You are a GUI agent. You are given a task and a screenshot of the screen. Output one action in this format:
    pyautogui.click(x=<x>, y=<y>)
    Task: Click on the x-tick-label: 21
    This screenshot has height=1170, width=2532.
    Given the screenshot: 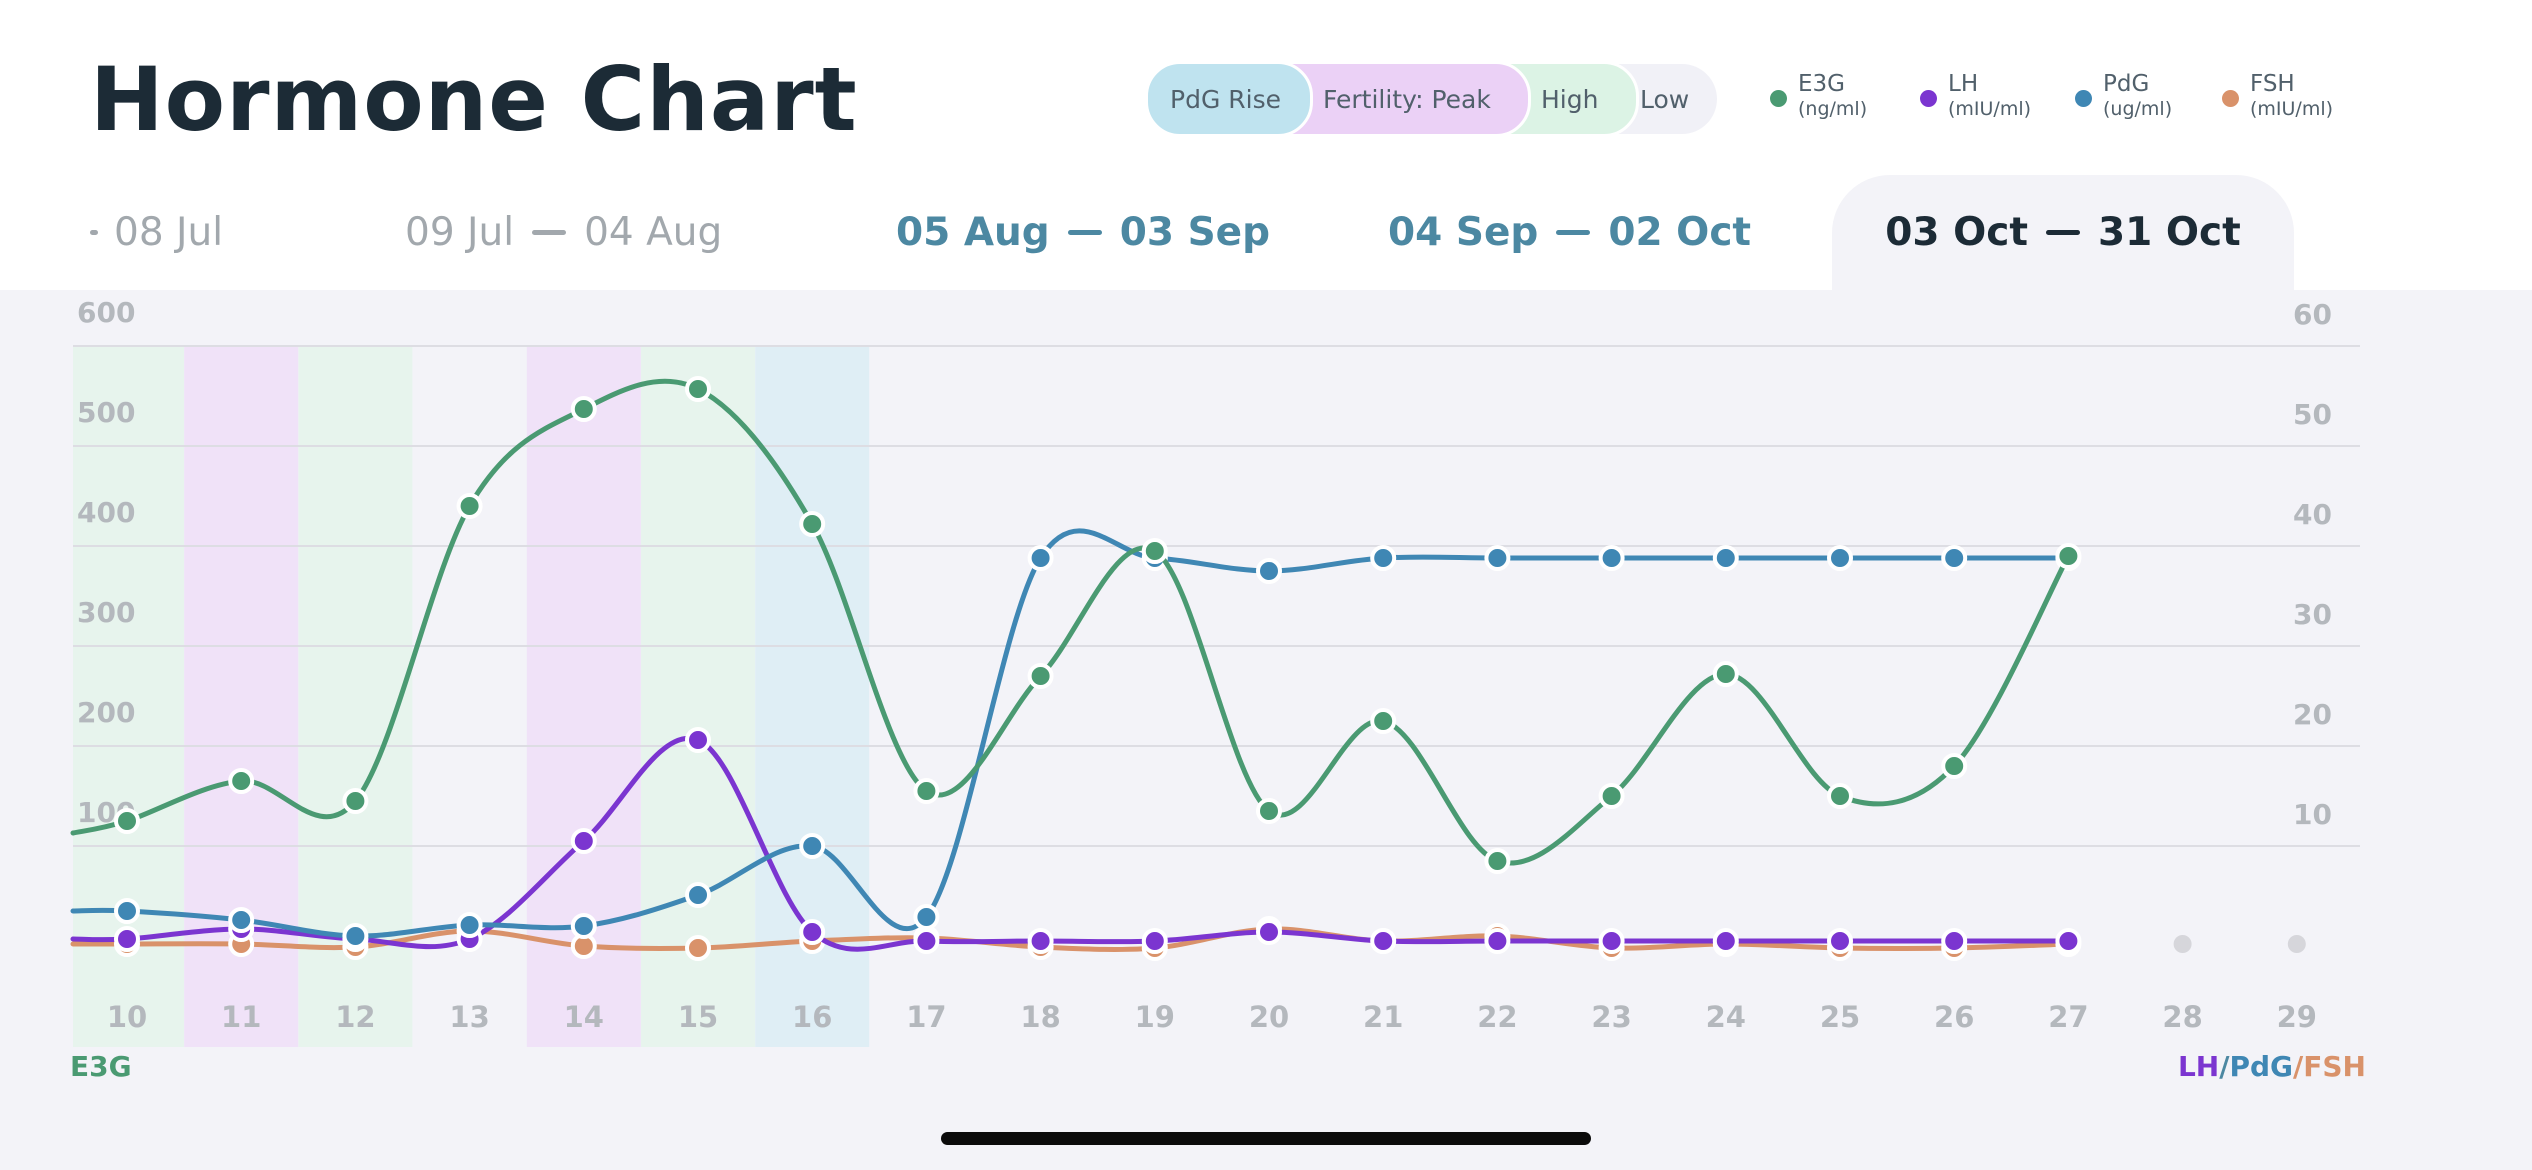 What is the action you would take?
    pyautogui.click(x=1383, y=1017)
    